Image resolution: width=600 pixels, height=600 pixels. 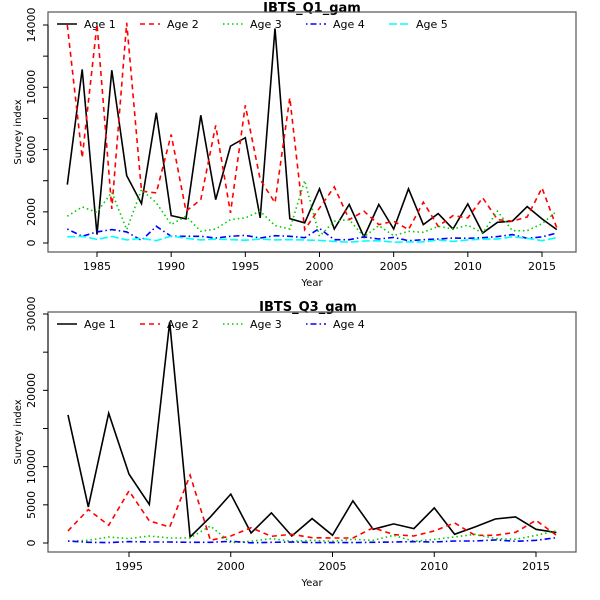 What do you see at coordinates (31, 390) in the screenshot?
I see `y-tick-label: 20000` at bounding box center [31, 390].